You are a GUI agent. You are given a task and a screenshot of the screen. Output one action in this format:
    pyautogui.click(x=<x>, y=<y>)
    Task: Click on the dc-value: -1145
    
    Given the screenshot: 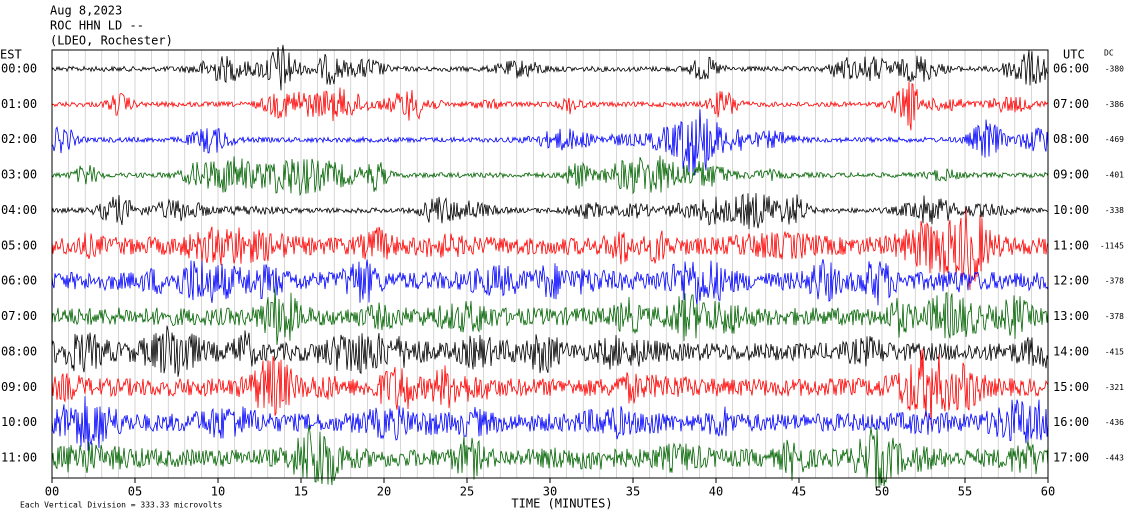 What is the action you would take?
    pyautogui.click(x=1112, y=245)
    